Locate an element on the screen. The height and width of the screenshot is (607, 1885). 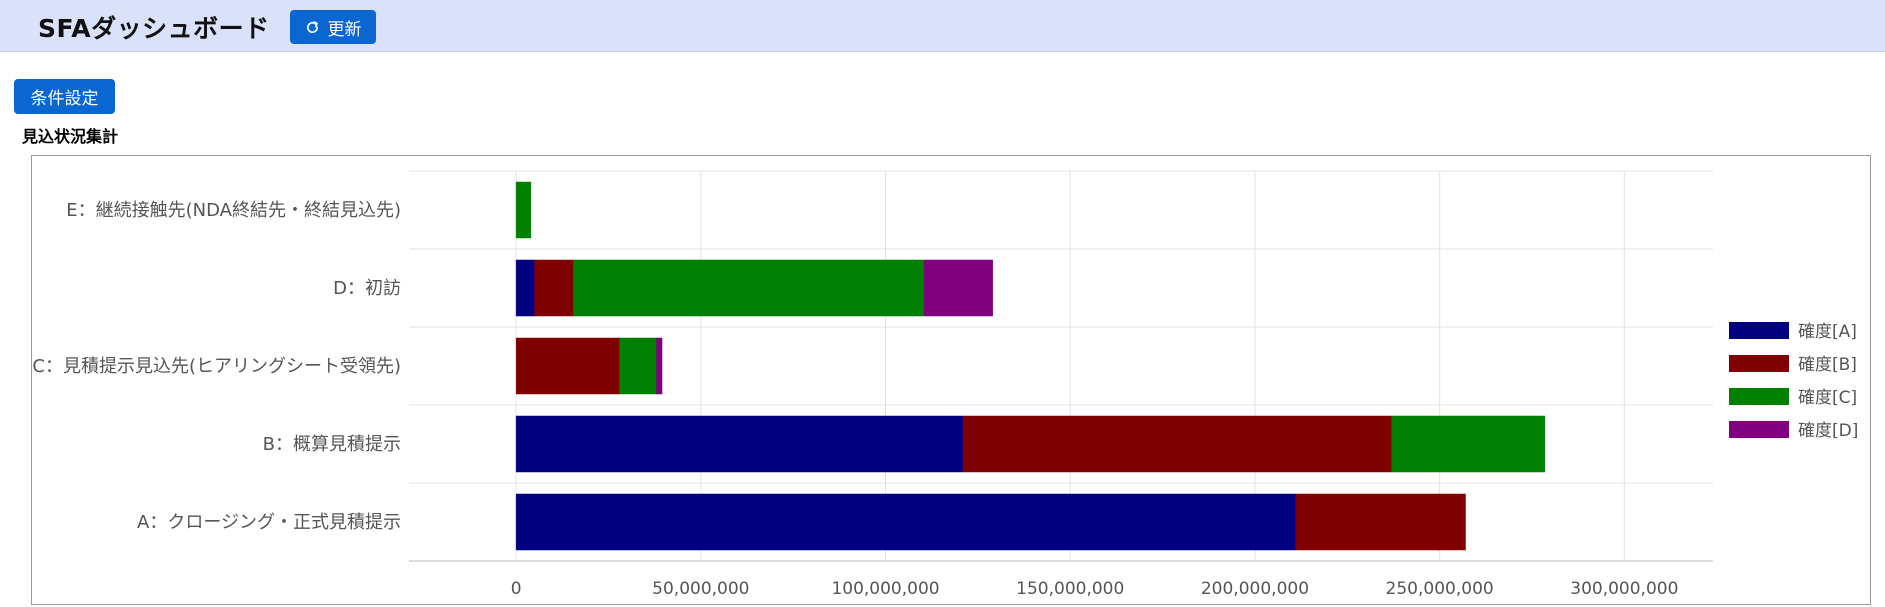
x-tick-label: 150,000,000 is located at coordinates (1070, 589).